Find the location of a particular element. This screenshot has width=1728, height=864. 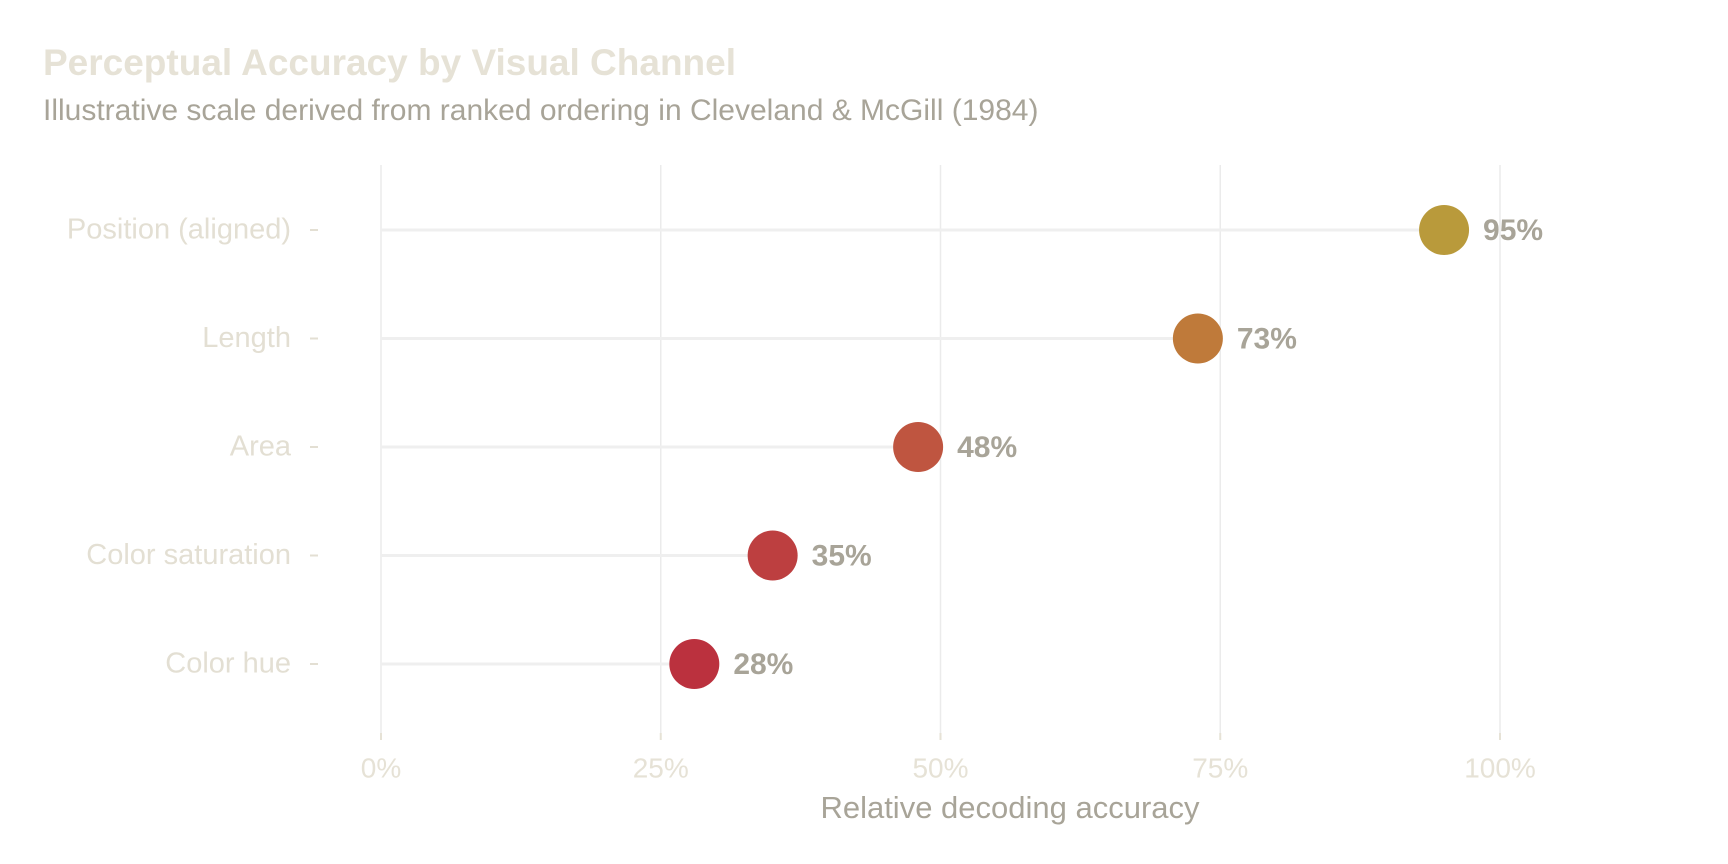

value-label: 48% is located at coordinates (987, 447).